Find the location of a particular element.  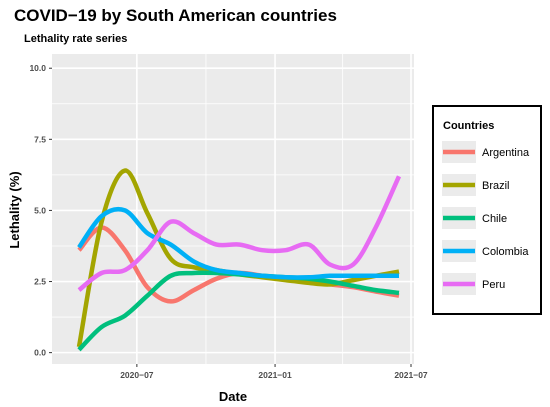

y-tick-label: 5.0 is located at coordinates (40, 210).